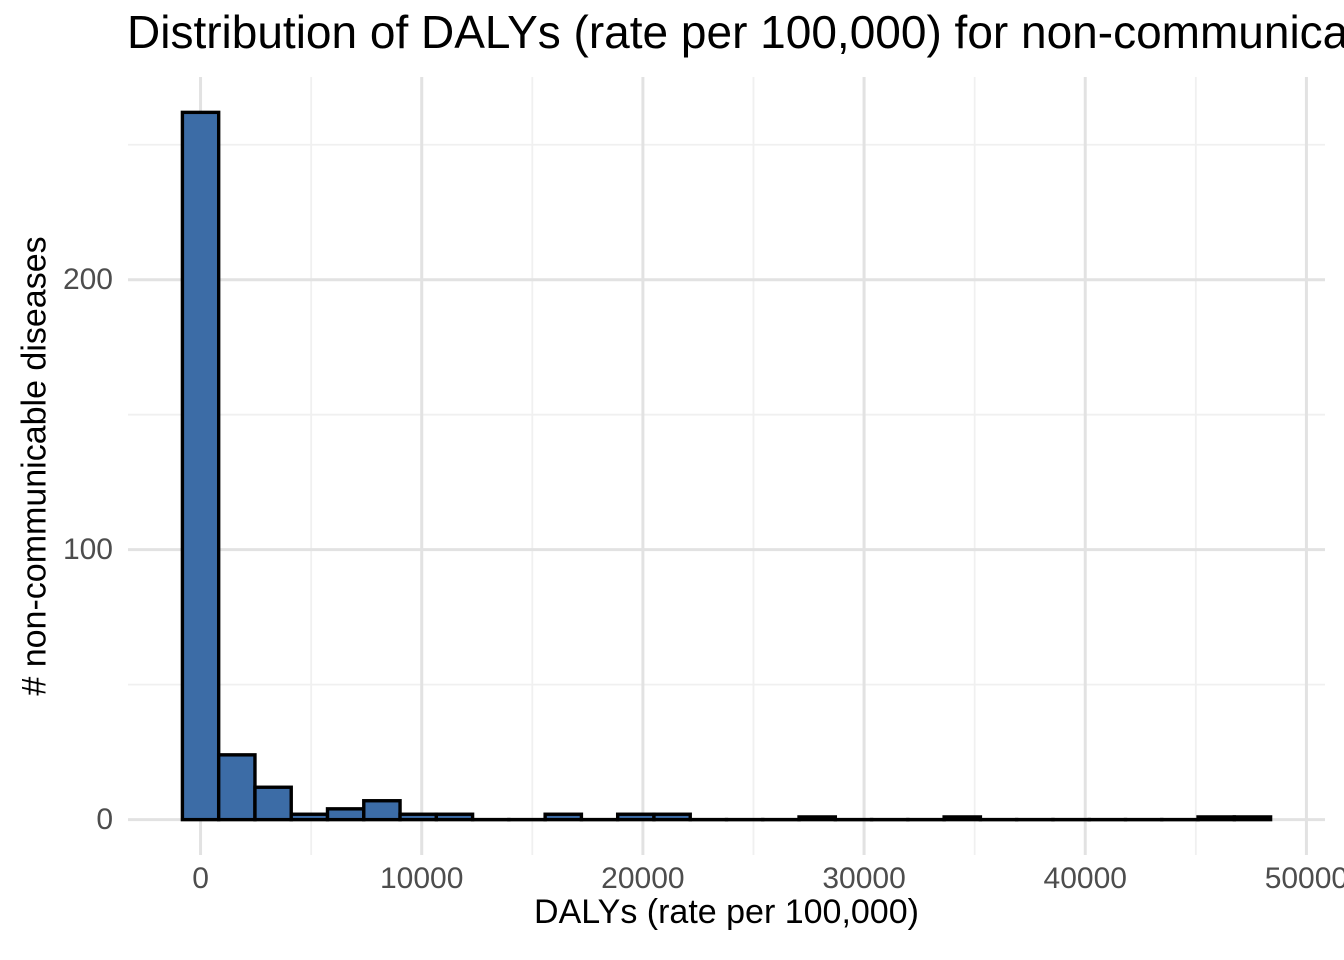 The image size is (1344, 960). Describe the element at coordinates (87, 279) in the screenshot. I see `y-tick-label: 200` at that location.